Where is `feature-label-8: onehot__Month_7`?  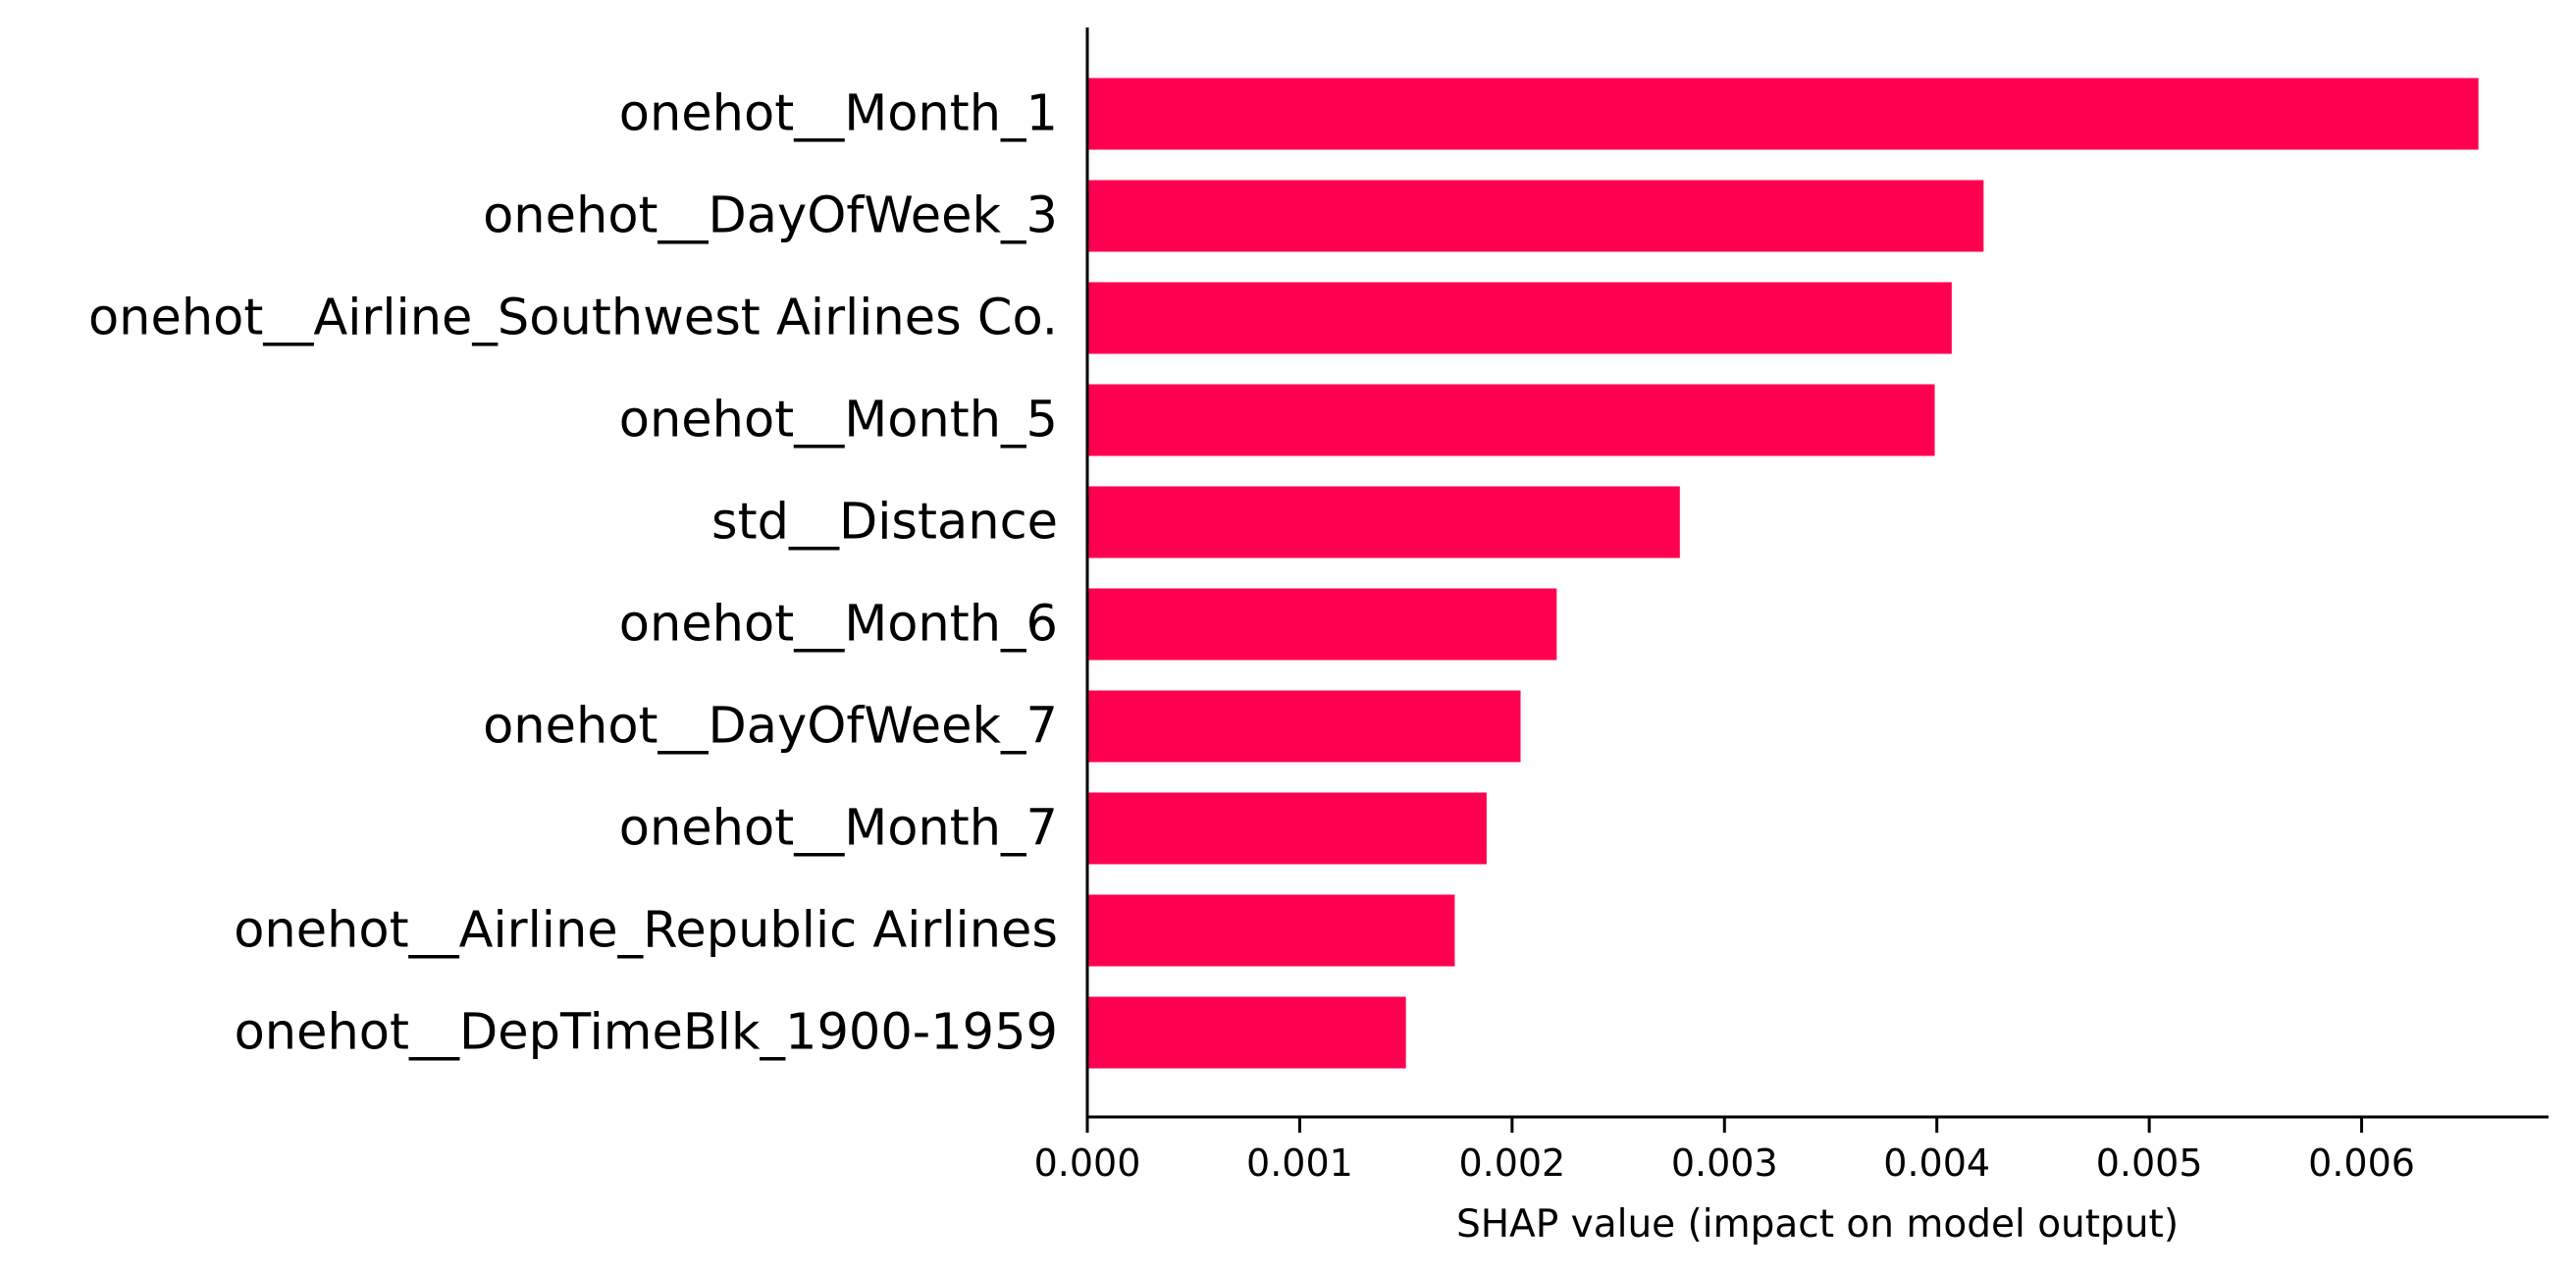 feature-label-8: onehot__Month_7 is located at coordinates (838, 829).